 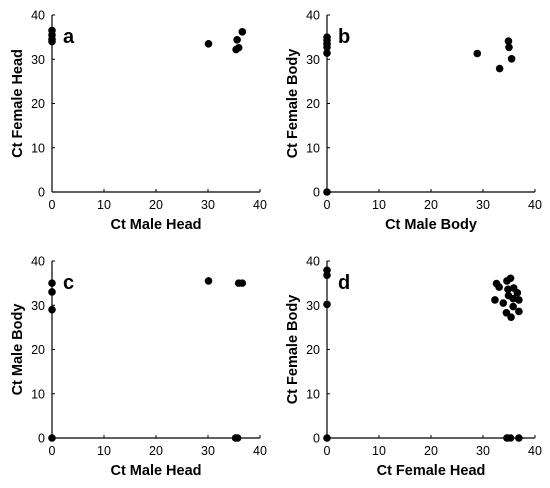 What do you see at coordinates (431, 225) in the screenshot?
I see `x-axis-label: Ct Male Body` at bounding box center [431, 225].